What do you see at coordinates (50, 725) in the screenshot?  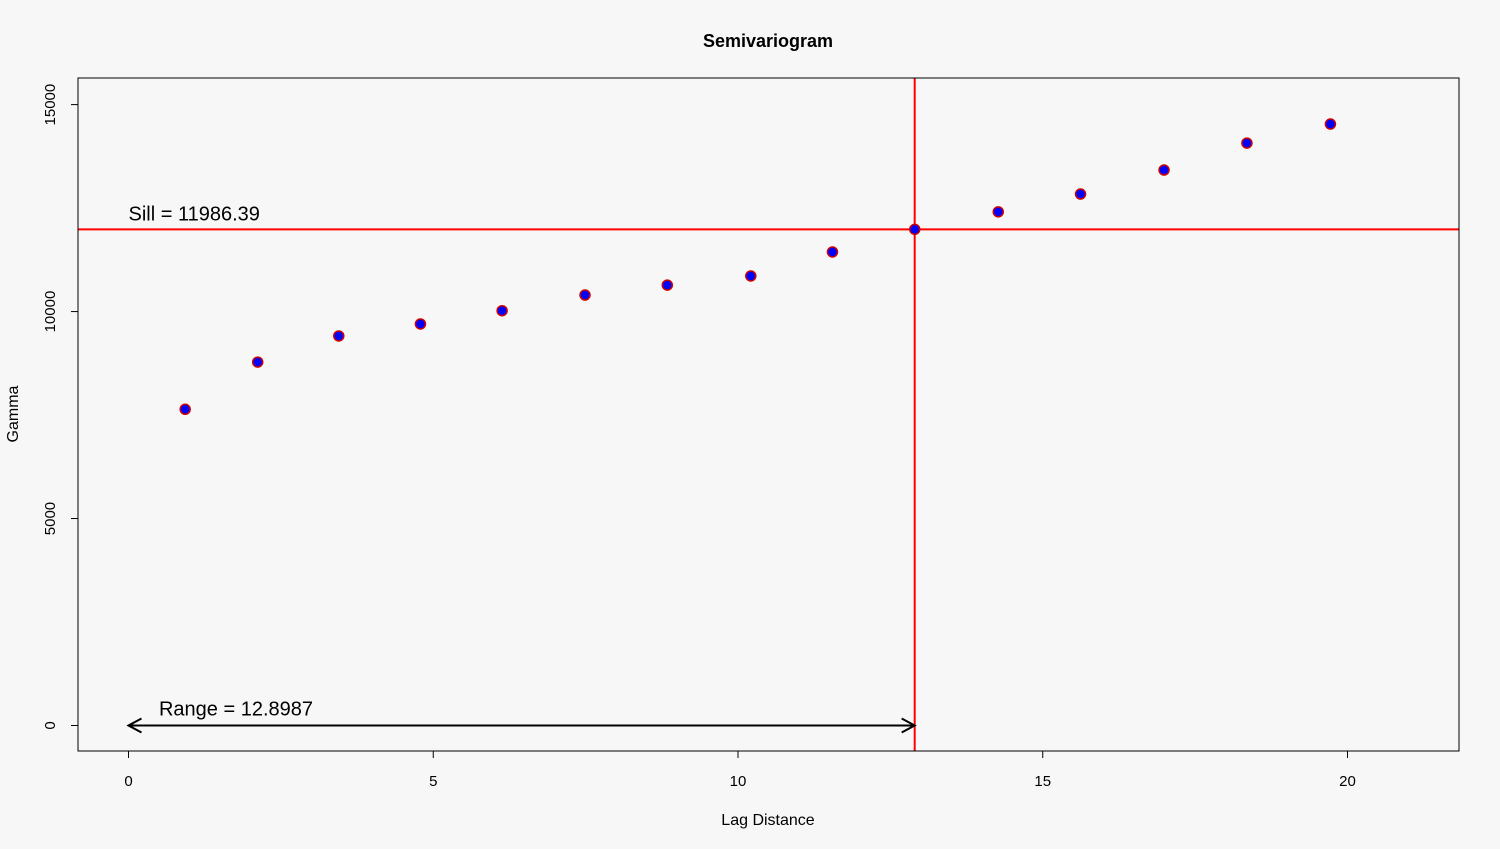 I see `y-tick-label: 0` at bounding box center [50, 725].